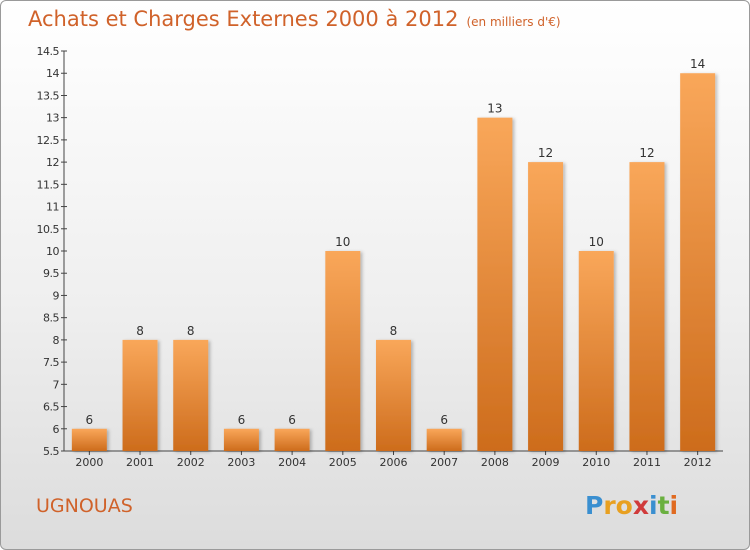  What do you see at coordinates (140, 395) in the screenshot?
I see `bar-2001` at bounding box center [140, 395].